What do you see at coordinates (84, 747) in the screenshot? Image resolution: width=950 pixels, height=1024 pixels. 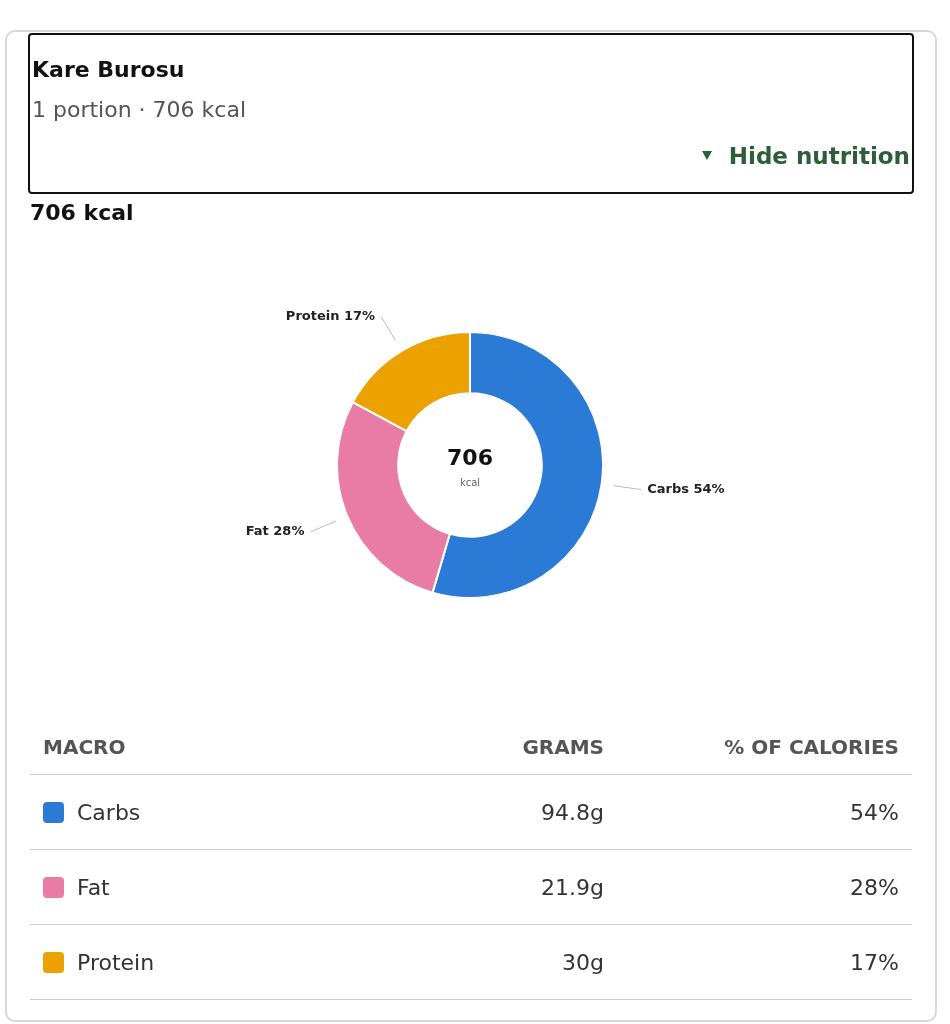 I see `text: MACRO` at bounding box center [84, 747].